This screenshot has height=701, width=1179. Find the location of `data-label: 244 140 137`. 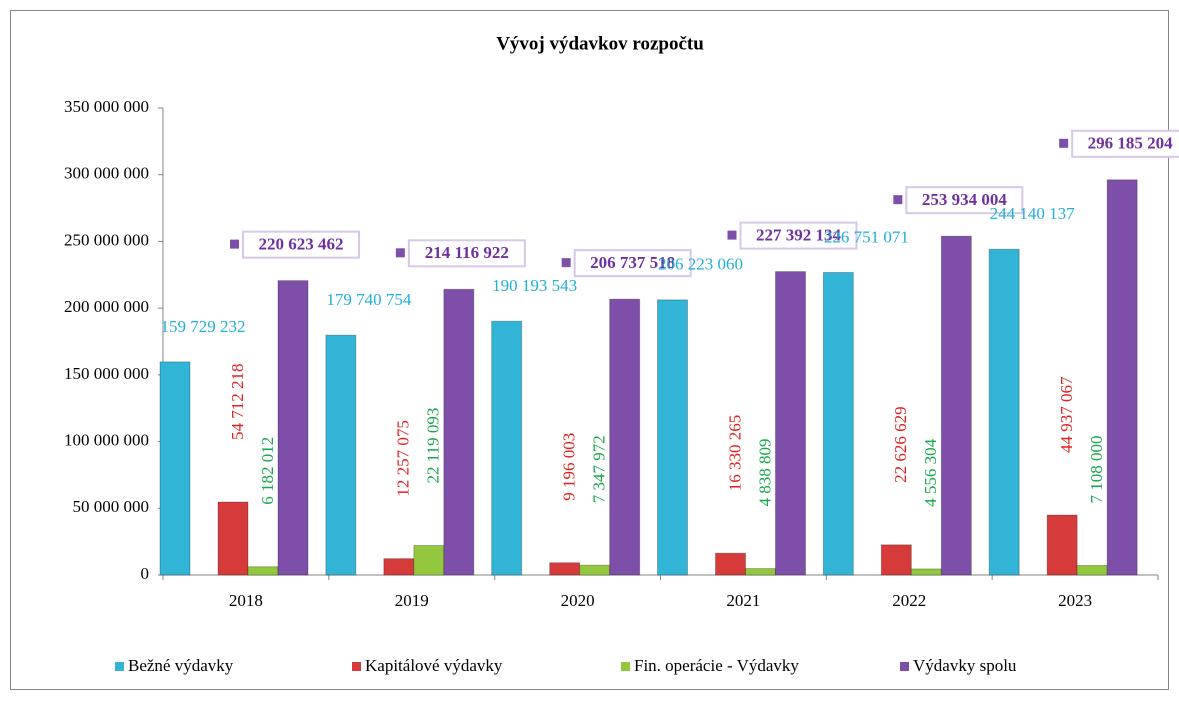

data-label: 244 140 137 is located at coordinates (1033, 213).